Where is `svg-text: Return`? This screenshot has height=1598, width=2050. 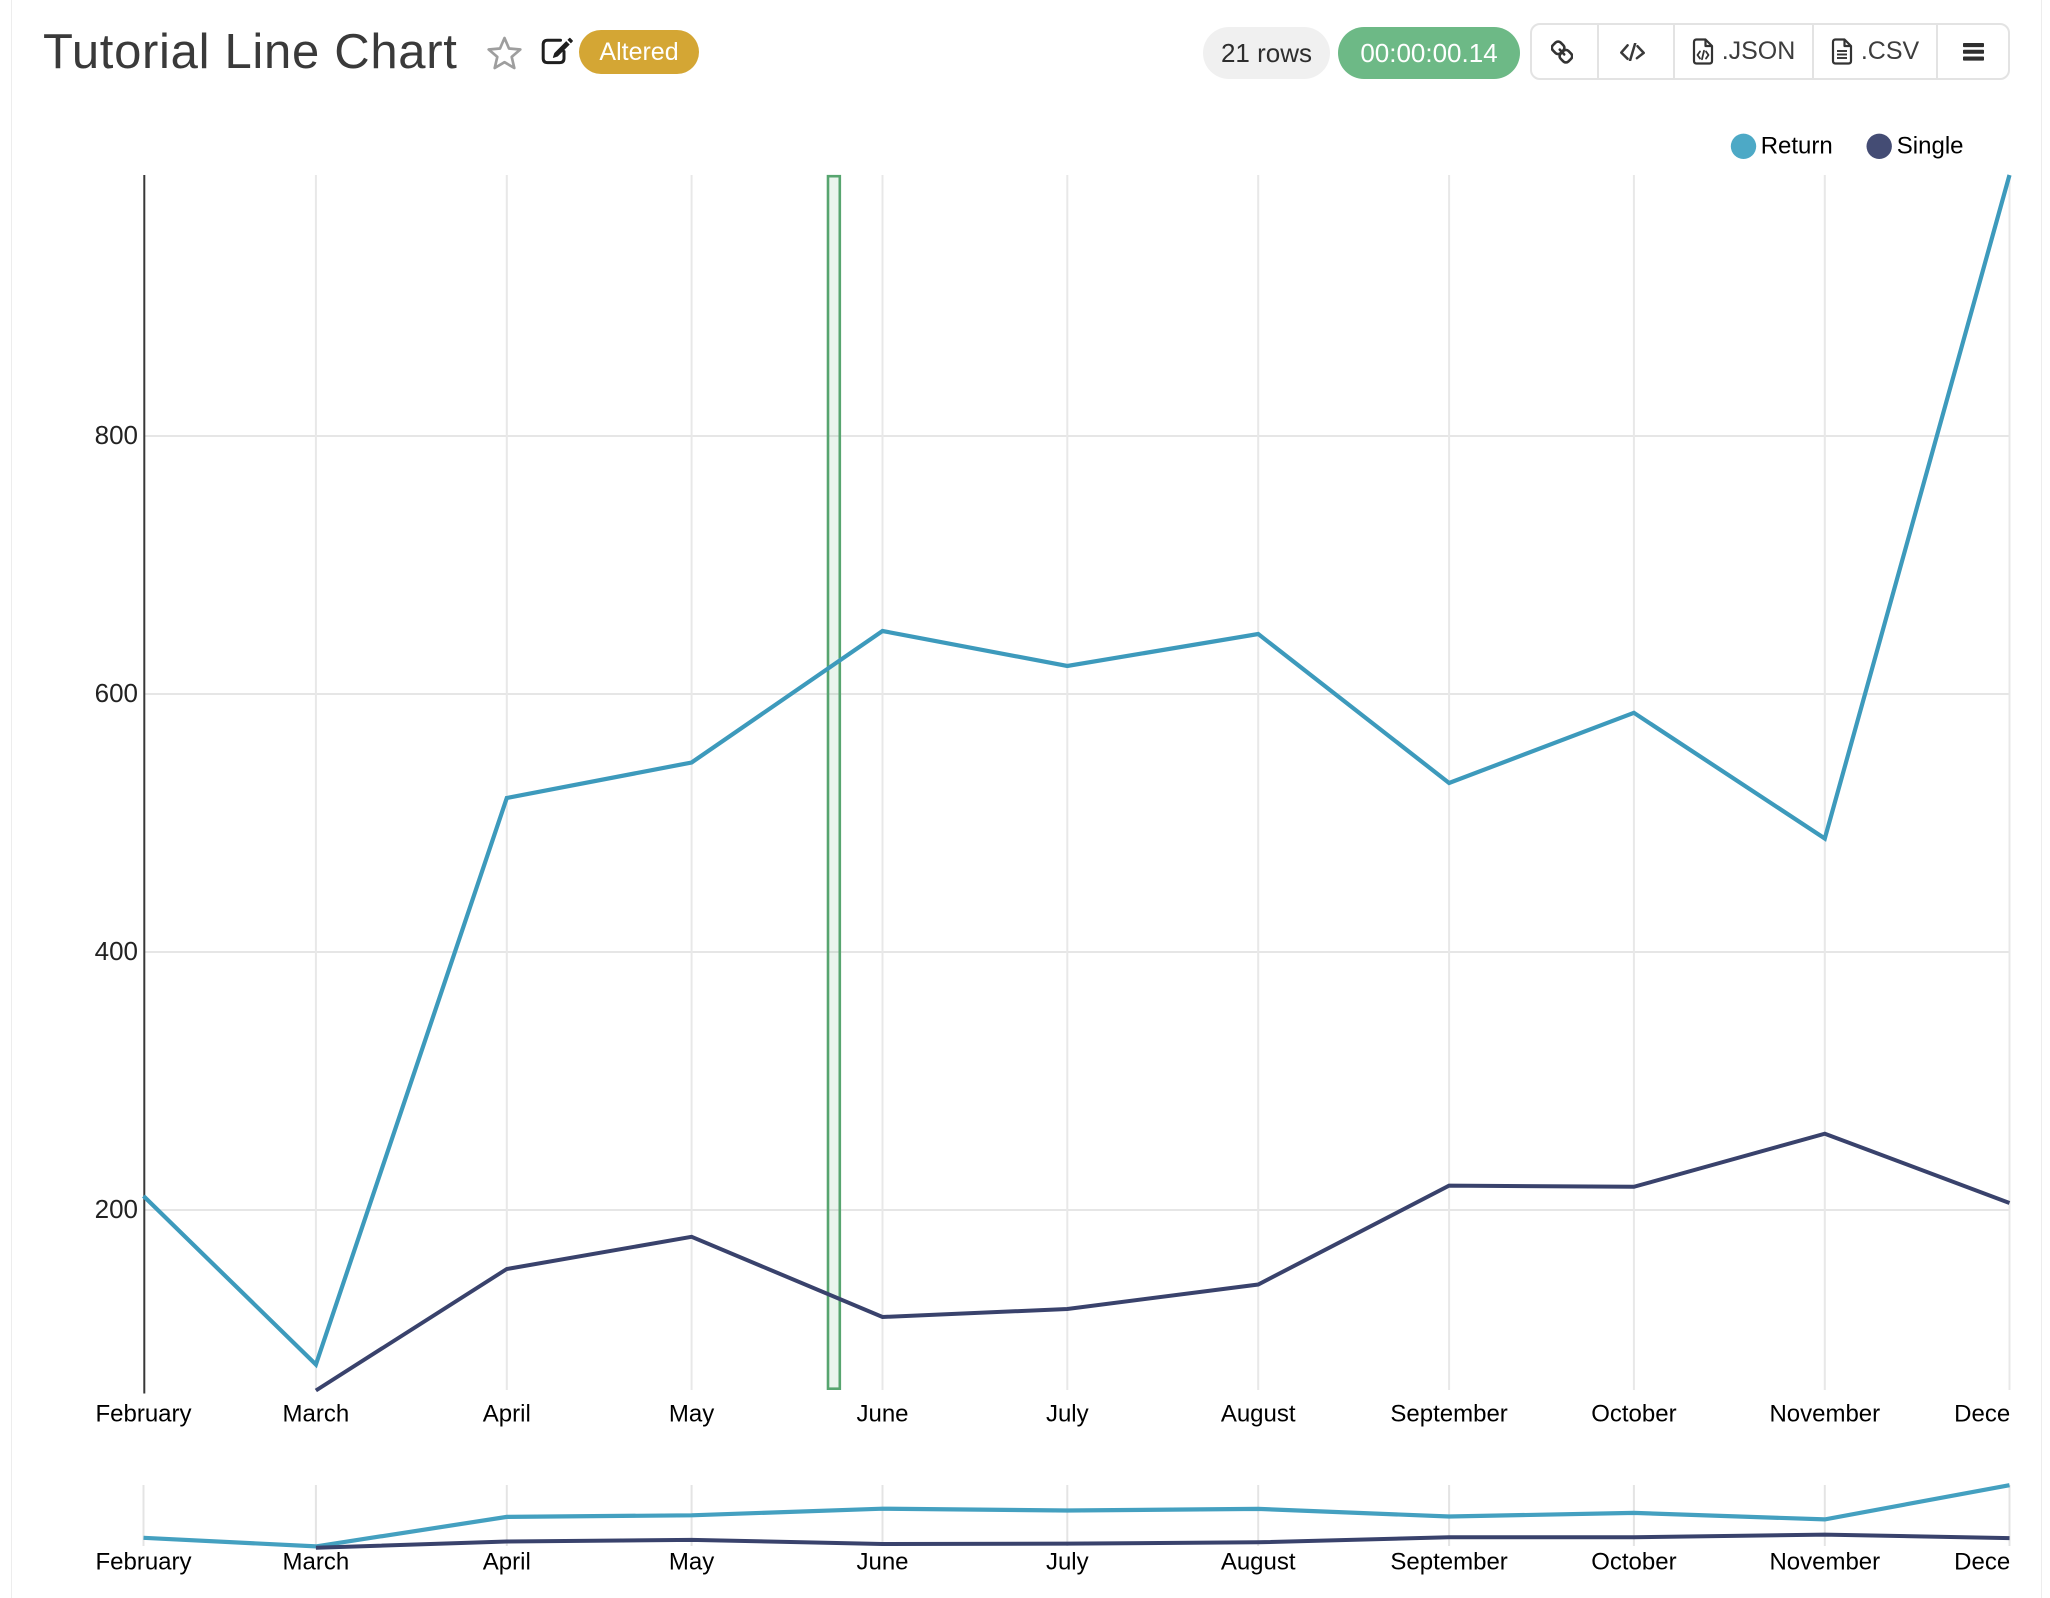
svg-text: Return is located at coordinates (1797, 146).